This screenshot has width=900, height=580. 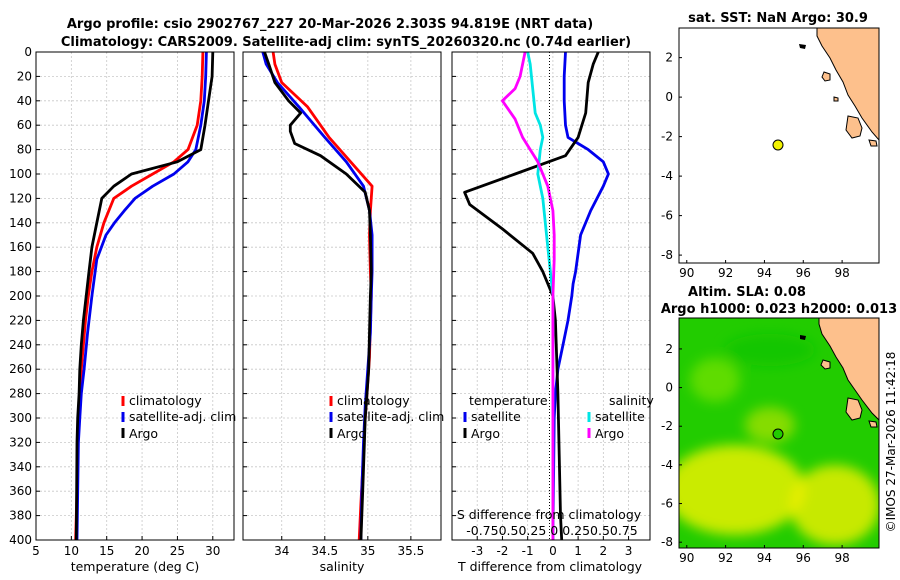 I want to click on difference-series-s-argo, so click(x=528, y=296).